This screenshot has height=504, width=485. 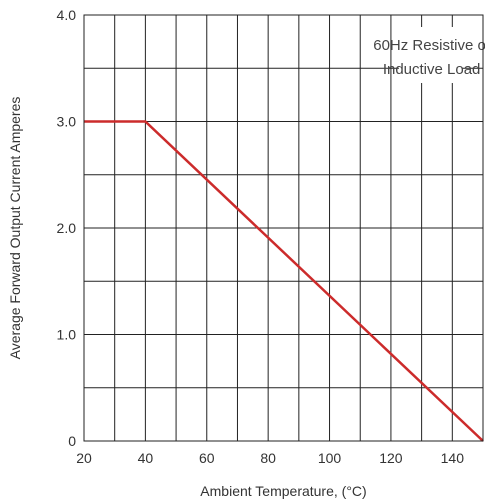 I want to click on y-tick-label: 2.0, so click(x=67, y=228).